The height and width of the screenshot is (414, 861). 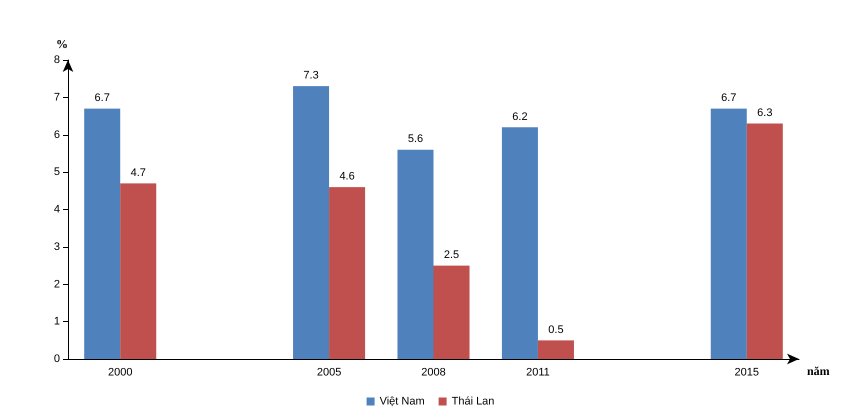 I want to click on y-tick-label: 1, so click(x=57, y=322).